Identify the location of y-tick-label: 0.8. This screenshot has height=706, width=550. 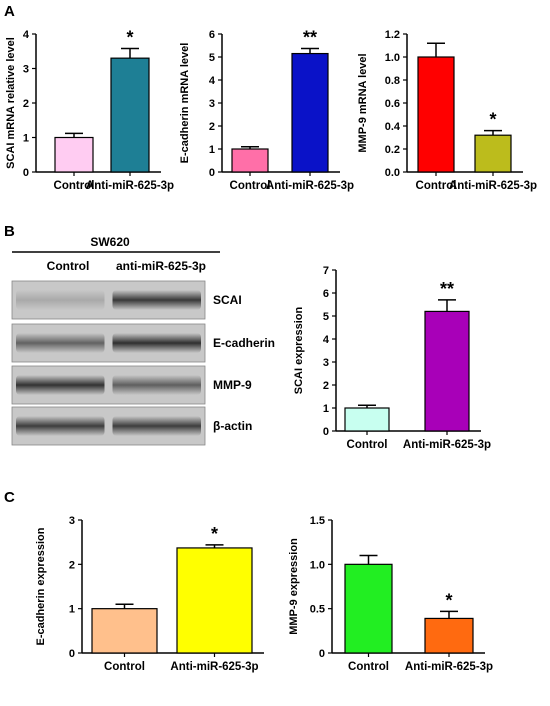
(392, 81).